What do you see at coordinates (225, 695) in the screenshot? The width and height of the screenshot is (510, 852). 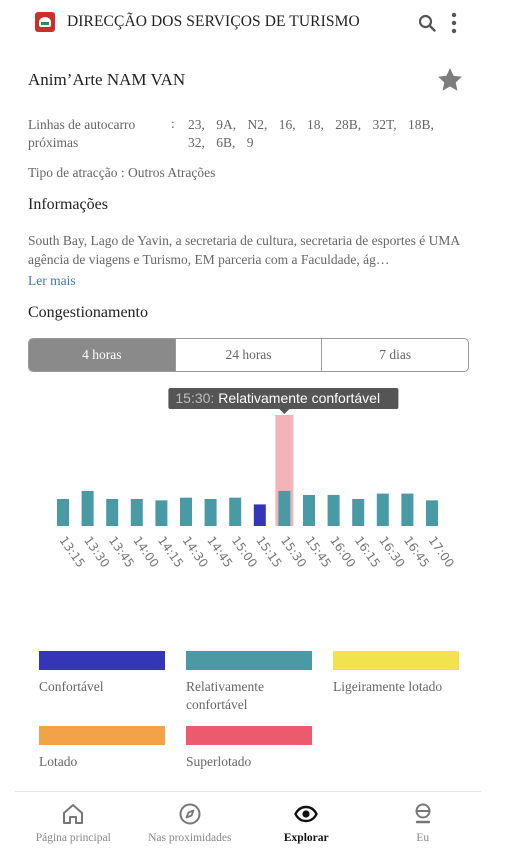 I see `legend-label: Relativamente confortável` at bounding box center [225, 695].